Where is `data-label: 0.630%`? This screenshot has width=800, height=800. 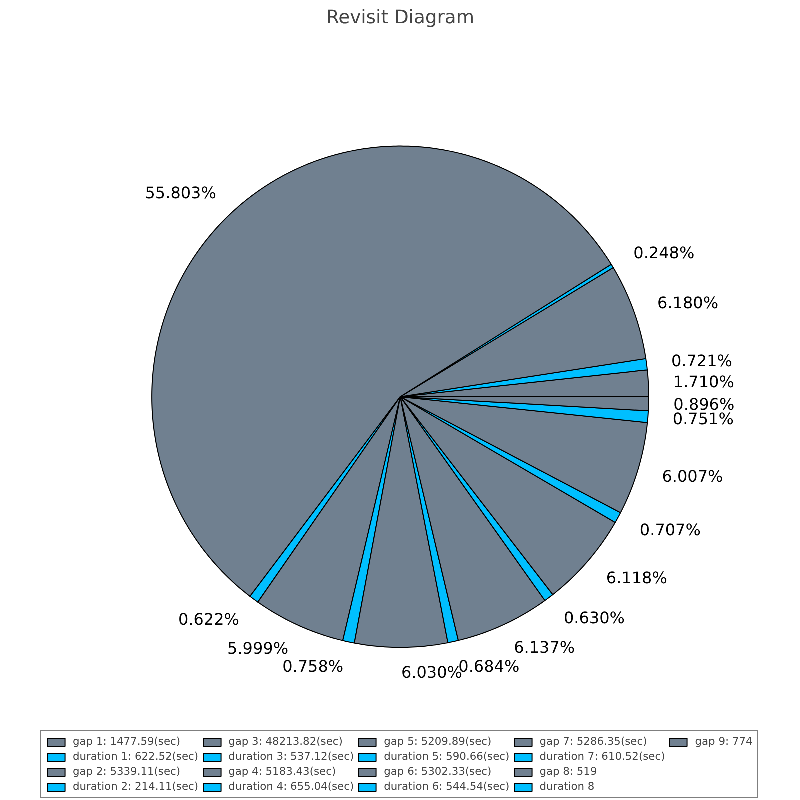
data-label: 0.630% is located at coordinates (595, 618).